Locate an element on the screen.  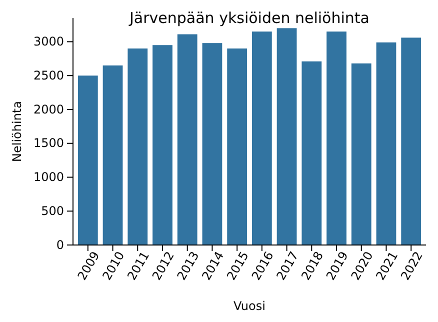
x-axis-title: Vuosi is located at coordinates (250, 306).